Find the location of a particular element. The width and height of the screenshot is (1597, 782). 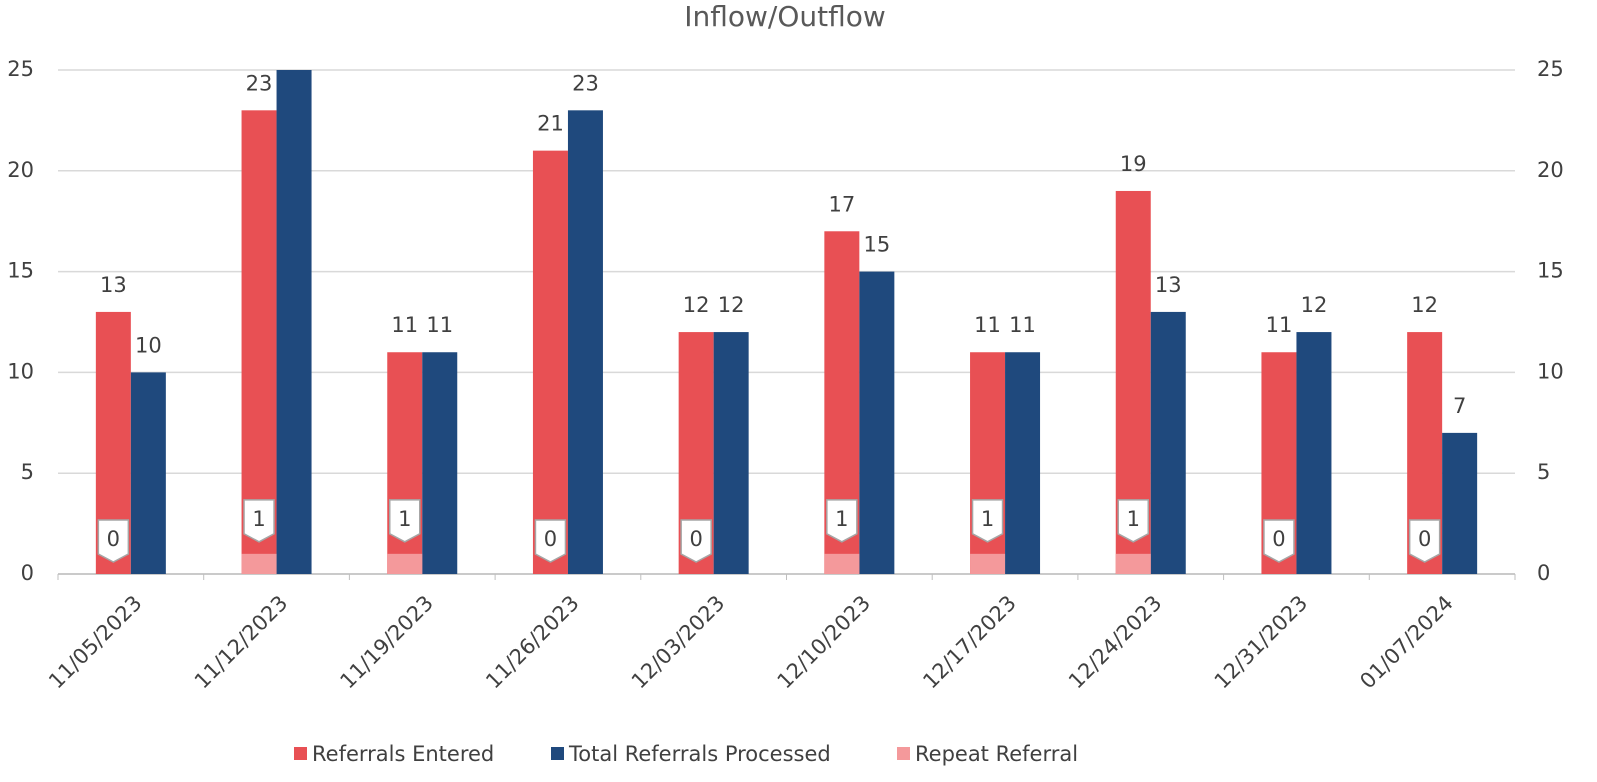

y2-tick-label: 25 is located at coordinates (1550, 69).